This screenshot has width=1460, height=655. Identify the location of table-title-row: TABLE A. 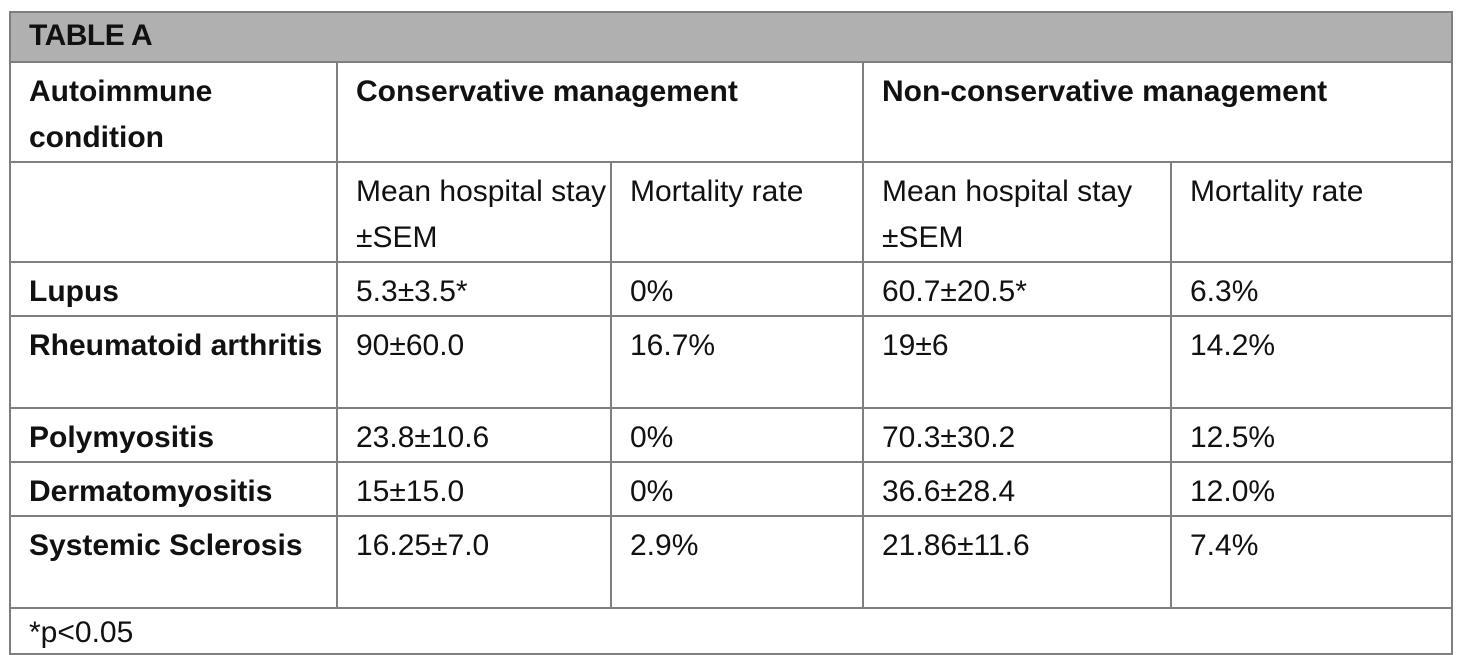
(731, 37).